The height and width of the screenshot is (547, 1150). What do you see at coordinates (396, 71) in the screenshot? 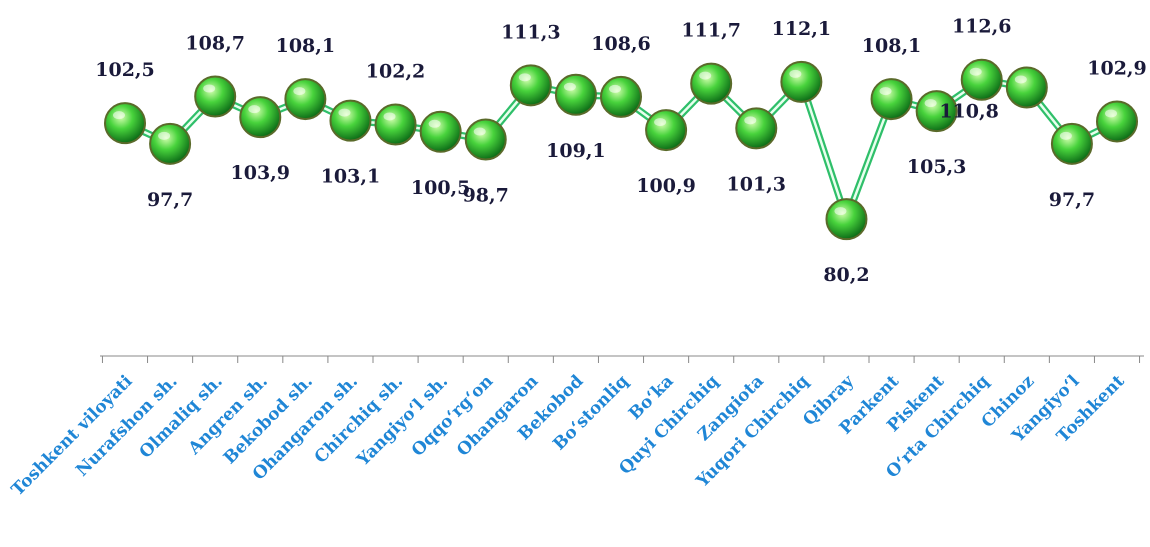
I see `value-label: 102,2` at bounding box center [396, 71].